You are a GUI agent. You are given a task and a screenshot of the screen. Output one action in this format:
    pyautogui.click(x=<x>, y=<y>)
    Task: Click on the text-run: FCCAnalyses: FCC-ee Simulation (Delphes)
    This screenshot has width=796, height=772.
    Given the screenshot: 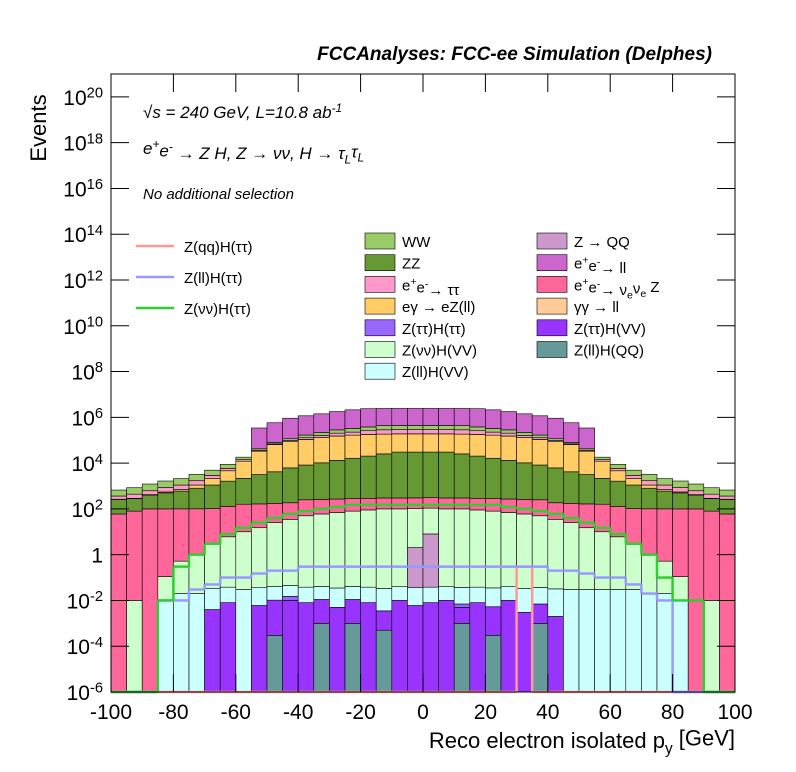 What is the action you would take?
    pyautogui.click(x=514, y=54)
    